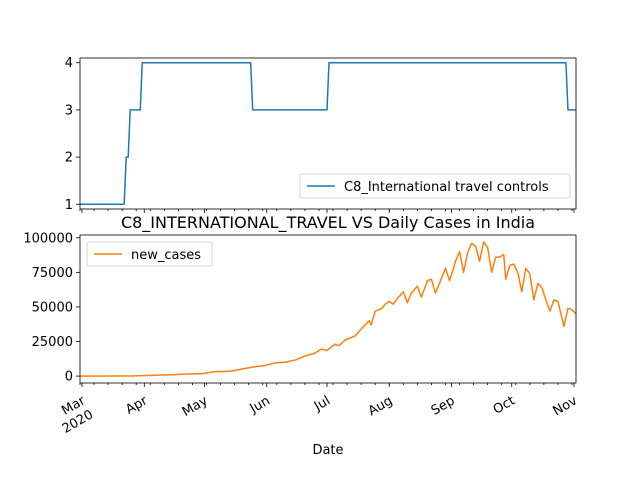 This screenshot has width=640, height=480. I want to click on top-legend-frame, so click(435, 186).